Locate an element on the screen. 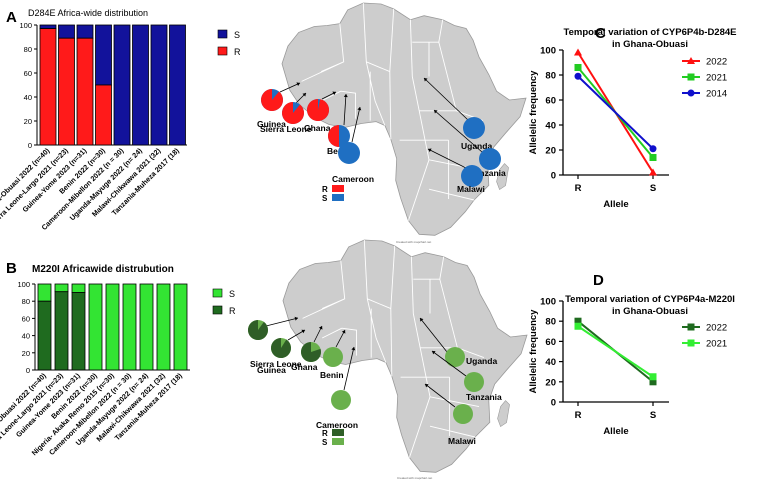  point-2-r is located at coordinates (578, 76).